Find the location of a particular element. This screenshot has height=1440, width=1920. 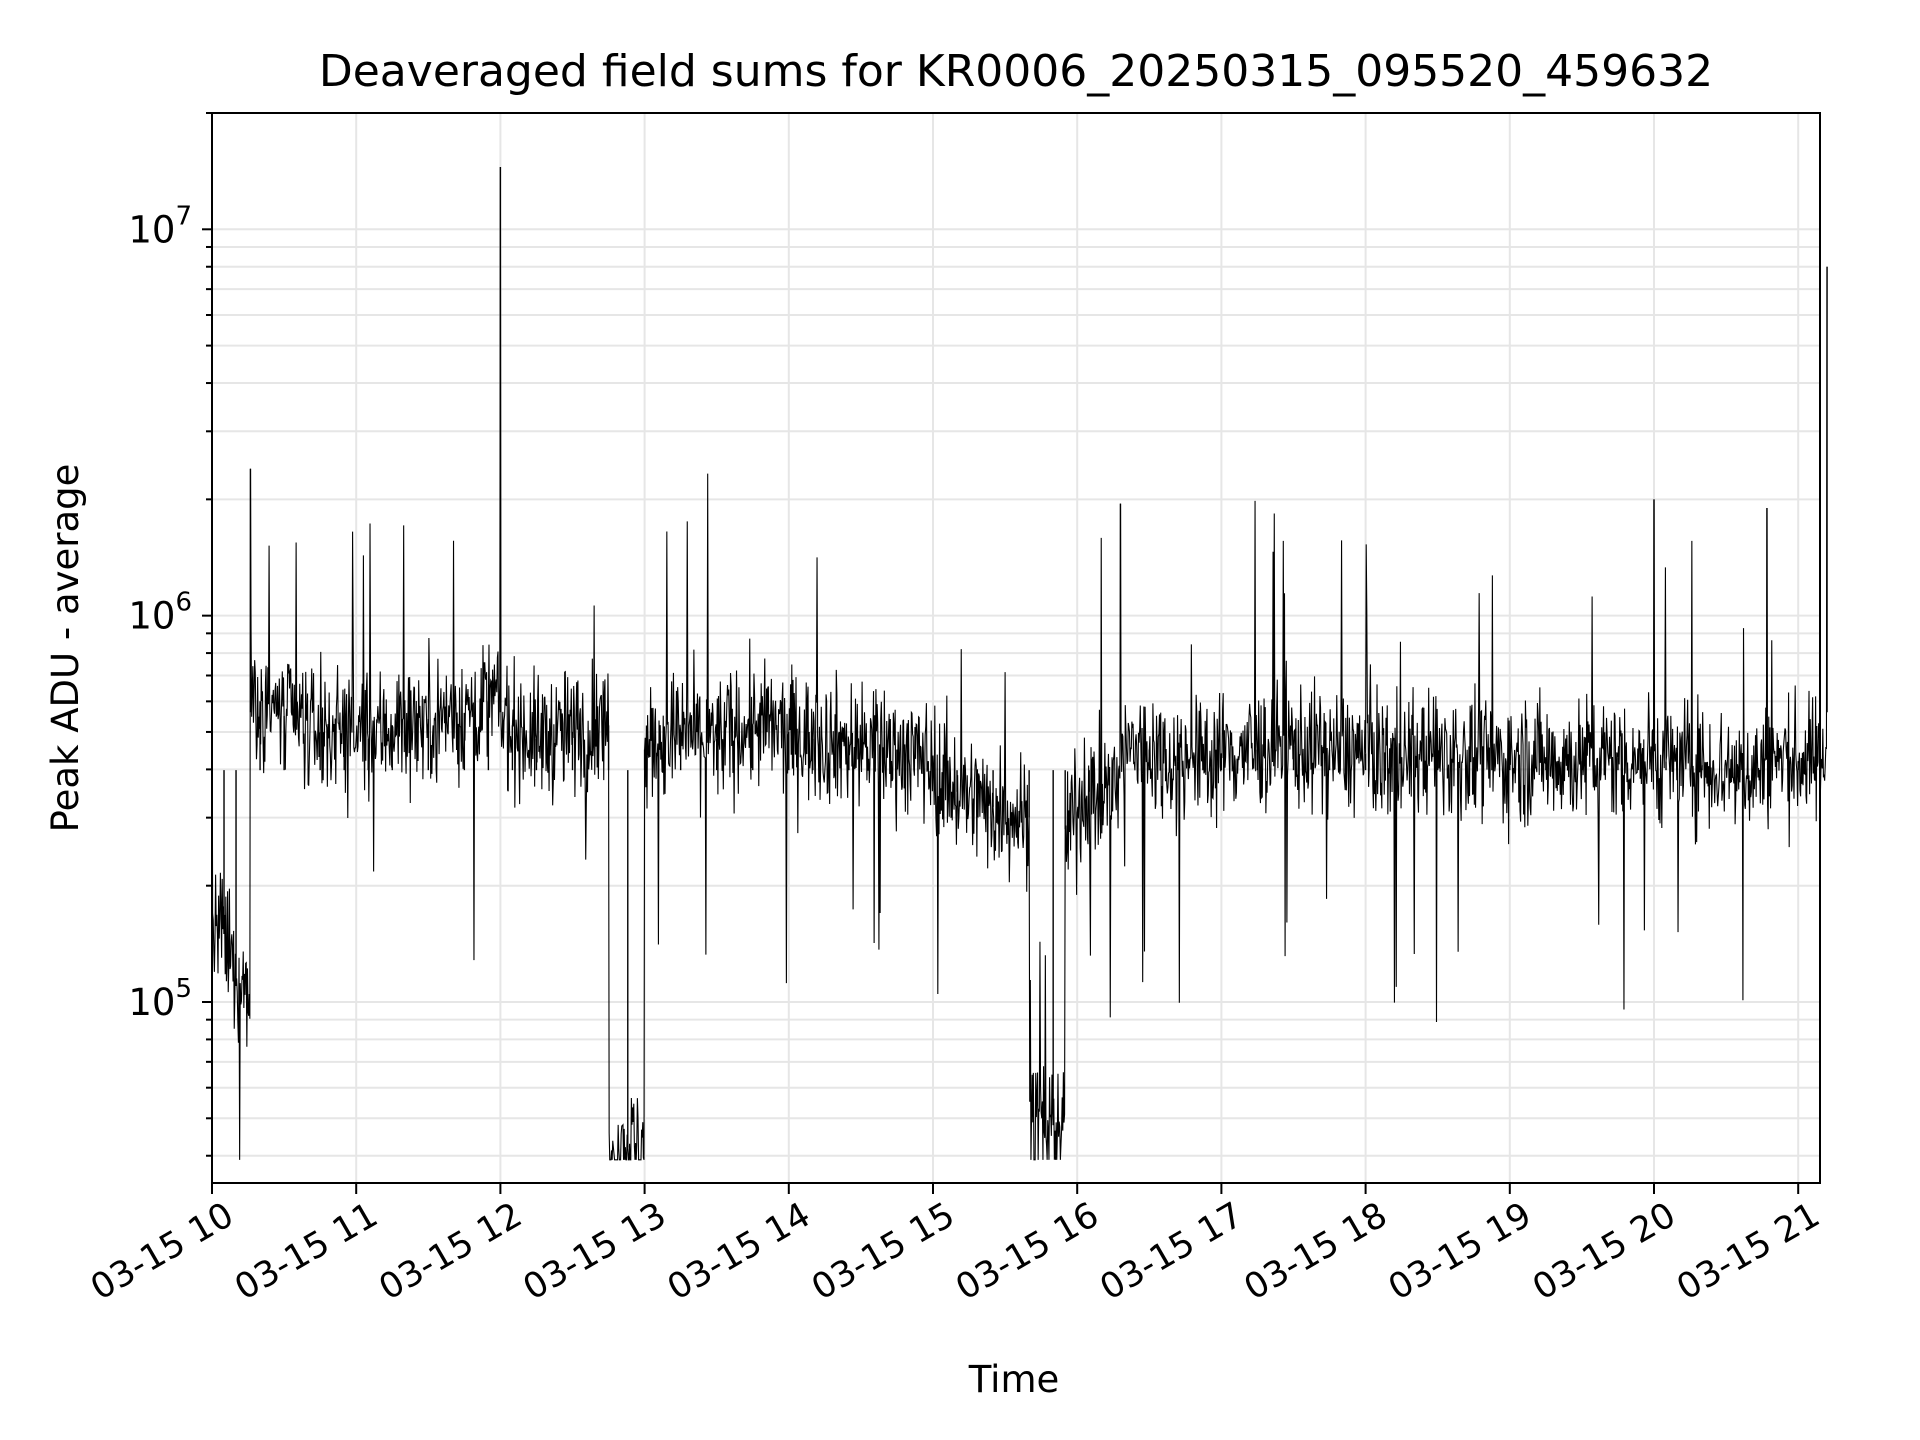

y-tick-label: 10⁷ is located at coordinates (160, 226).